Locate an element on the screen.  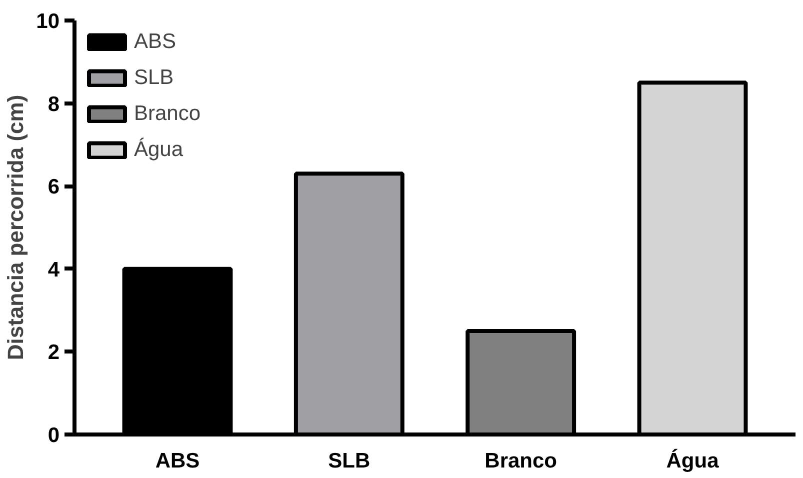
x-tick-label: SLB is located at coordinates (349, 461).